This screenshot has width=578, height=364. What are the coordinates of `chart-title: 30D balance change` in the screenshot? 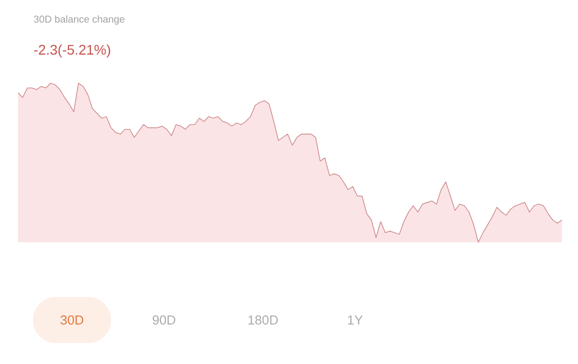 It's located at (79, 20).